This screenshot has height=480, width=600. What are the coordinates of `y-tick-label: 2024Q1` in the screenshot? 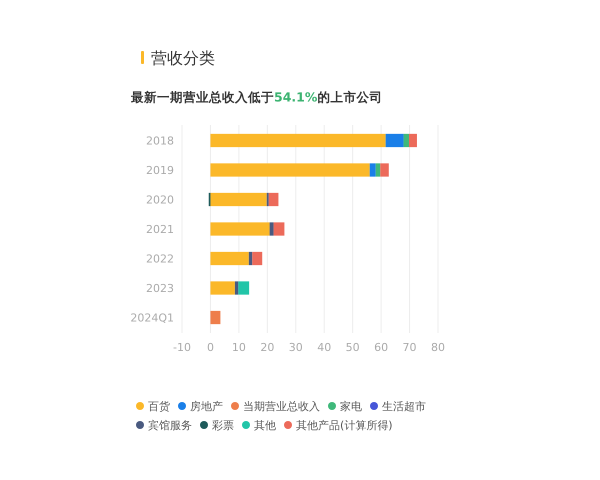 It's located at (152, 317).